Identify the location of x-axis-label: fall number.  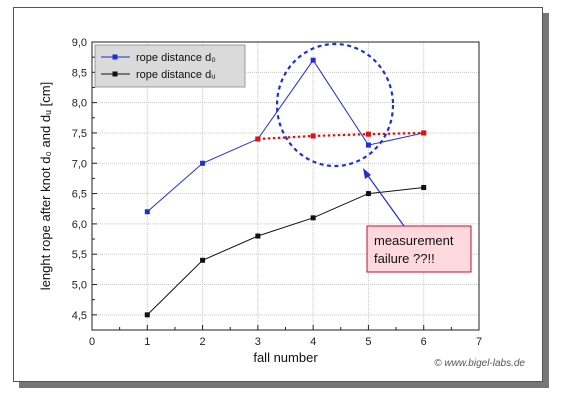
(285, 357).